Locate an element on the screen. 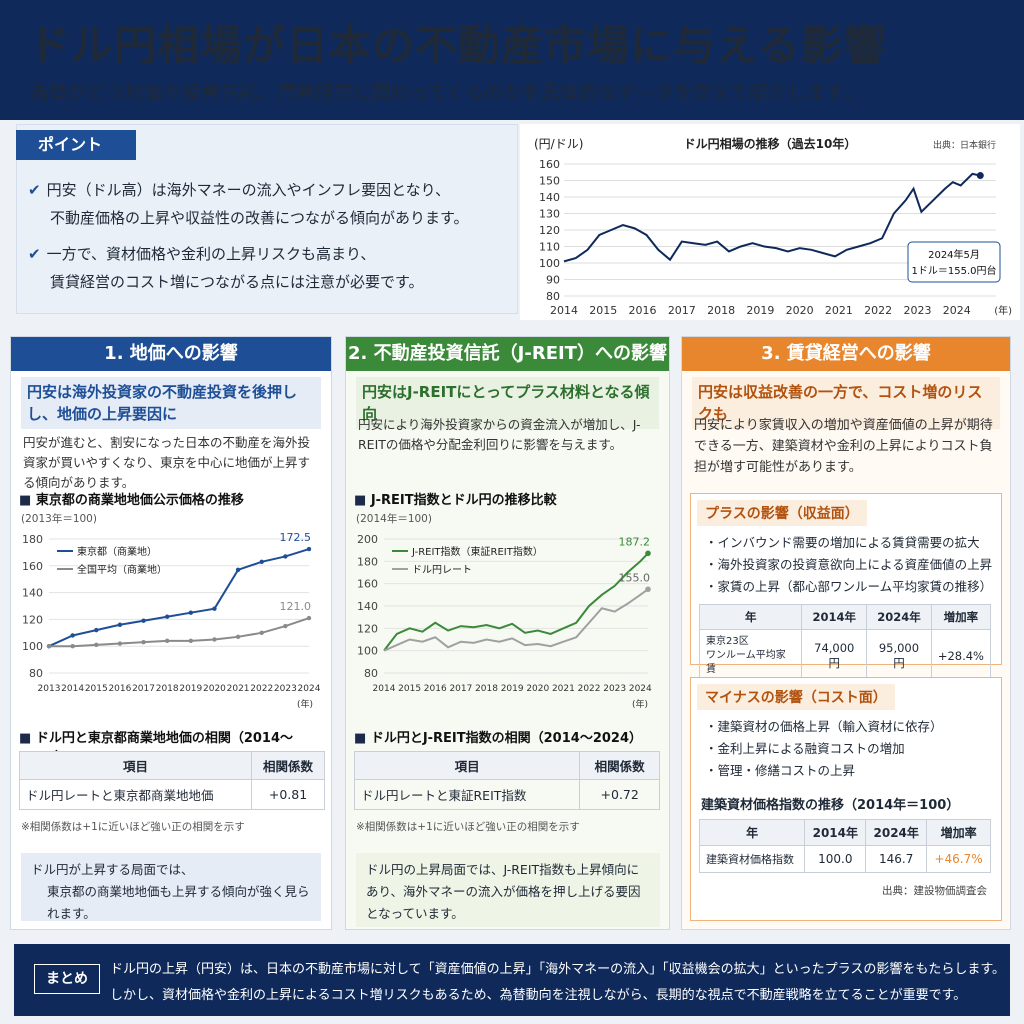 The height and width of the screenshot is (1024, 1024). legend-label: 全国平均（商業地） is located at coordinates (122, 569).